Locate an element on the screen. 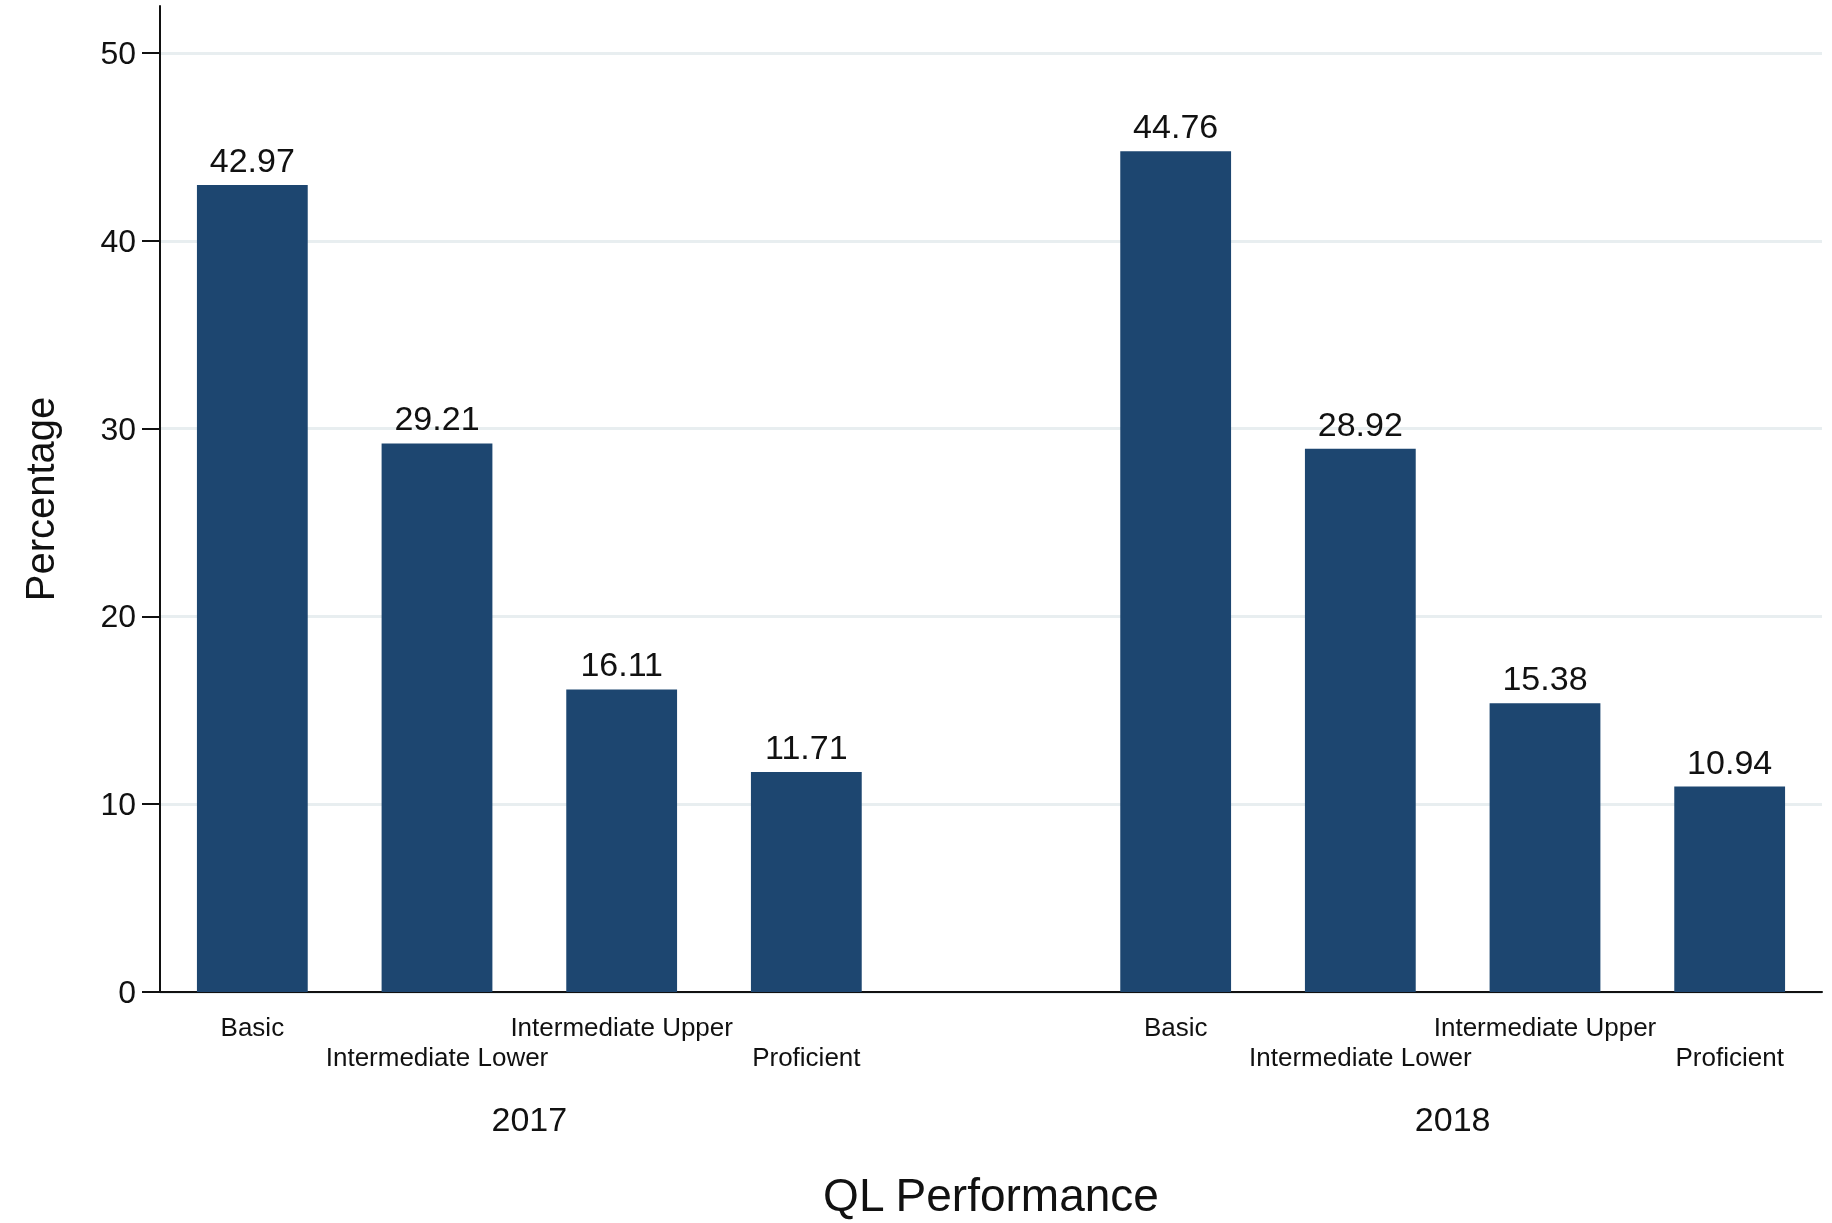 The height and width of the screenshot is (1223, 1832). y-tick-label: 40 is located at coordinates (118, 240).